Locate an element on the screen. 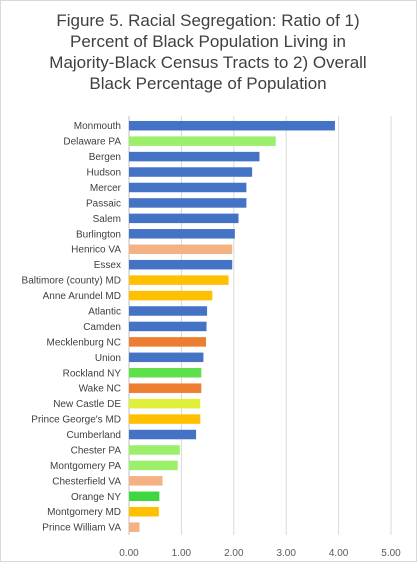 This screenshot has width=417, height=562. category-label: New Castle DE is located at coordinates (87, 404).